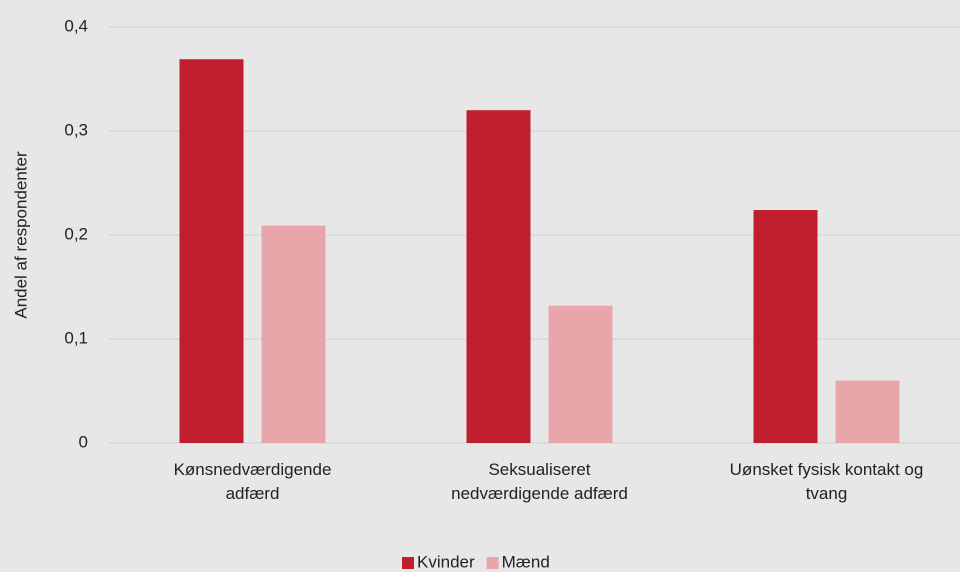  I want to click on y-tick-label: 0,4, so click(76, 25).